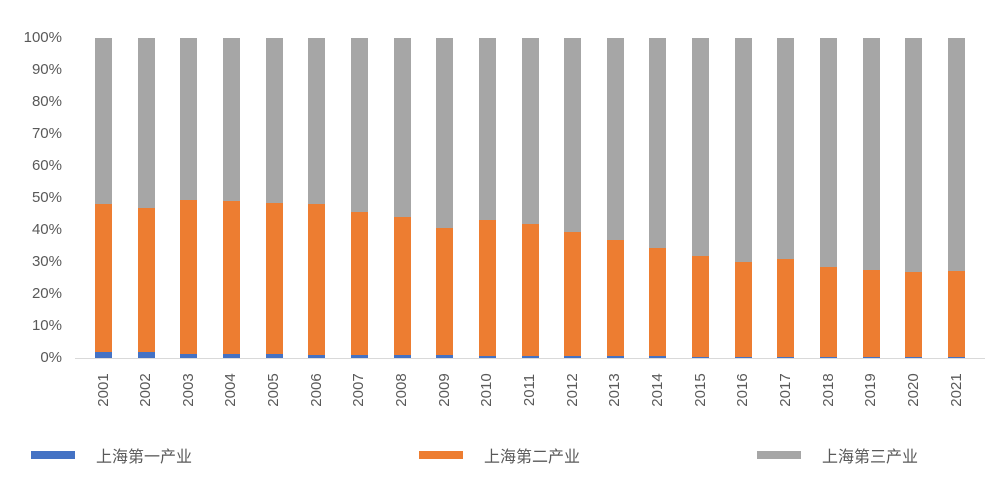 This screenshot has height=497, width=999. What do you see at coordinates (231, 390) in the screenshot?
I see `x-axis-tick-label: 2004` at bounding box center [231, 390].